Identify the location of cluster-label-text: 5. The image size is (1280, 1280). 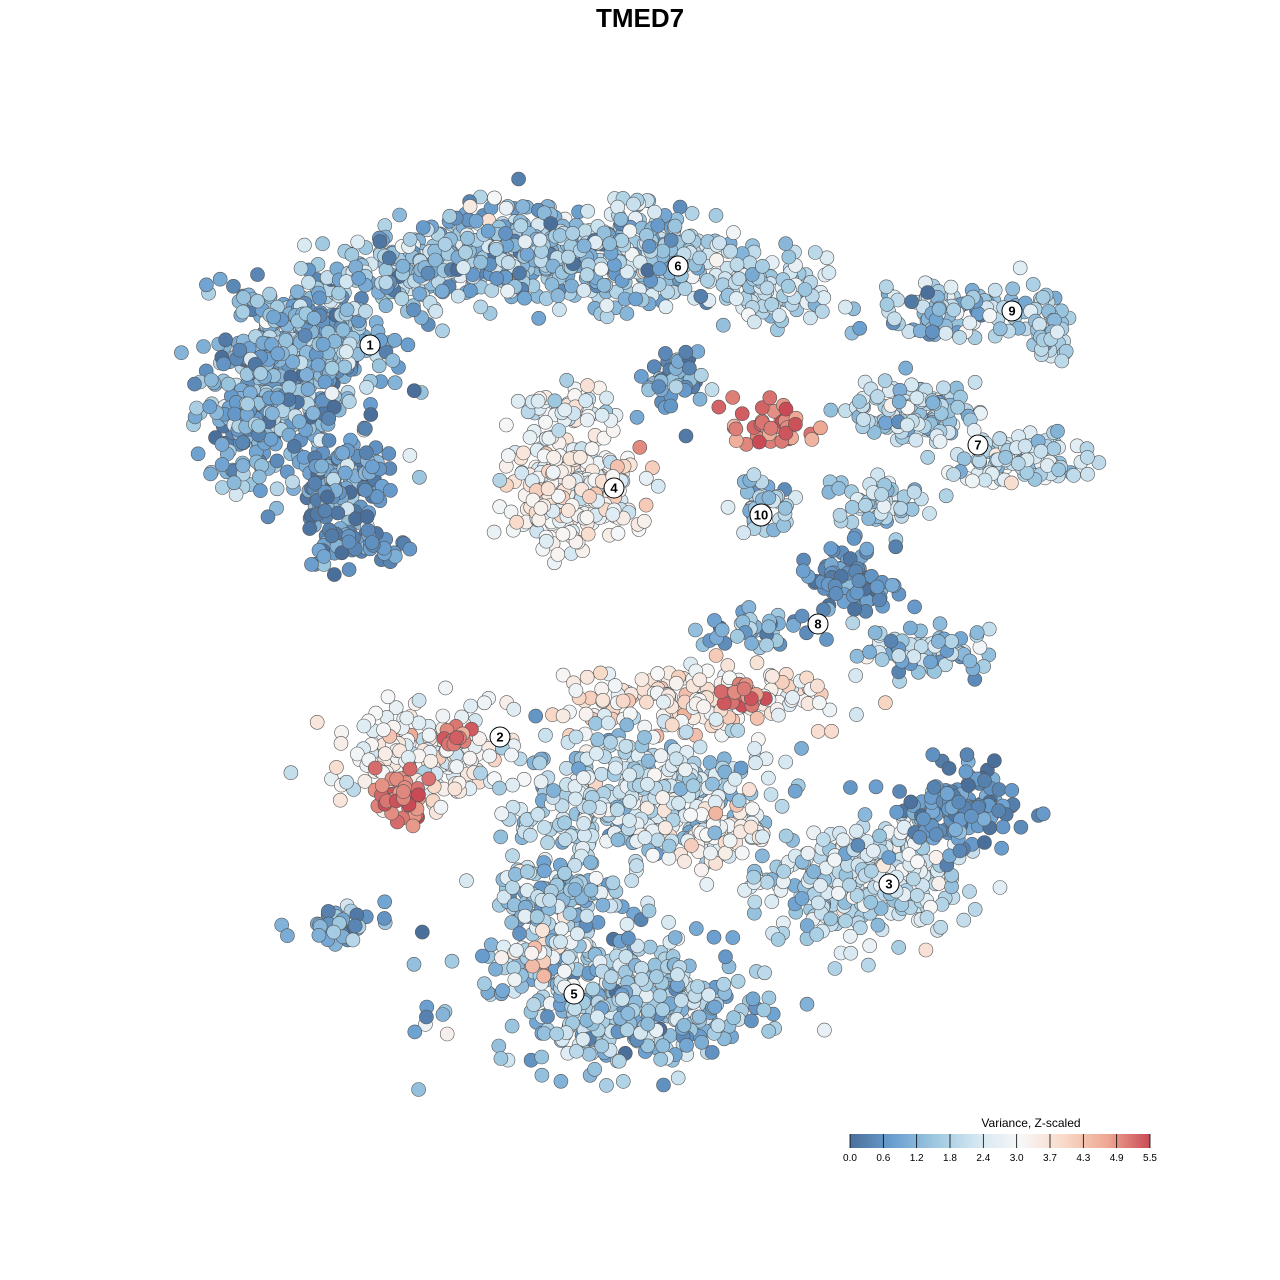
(573, 994).